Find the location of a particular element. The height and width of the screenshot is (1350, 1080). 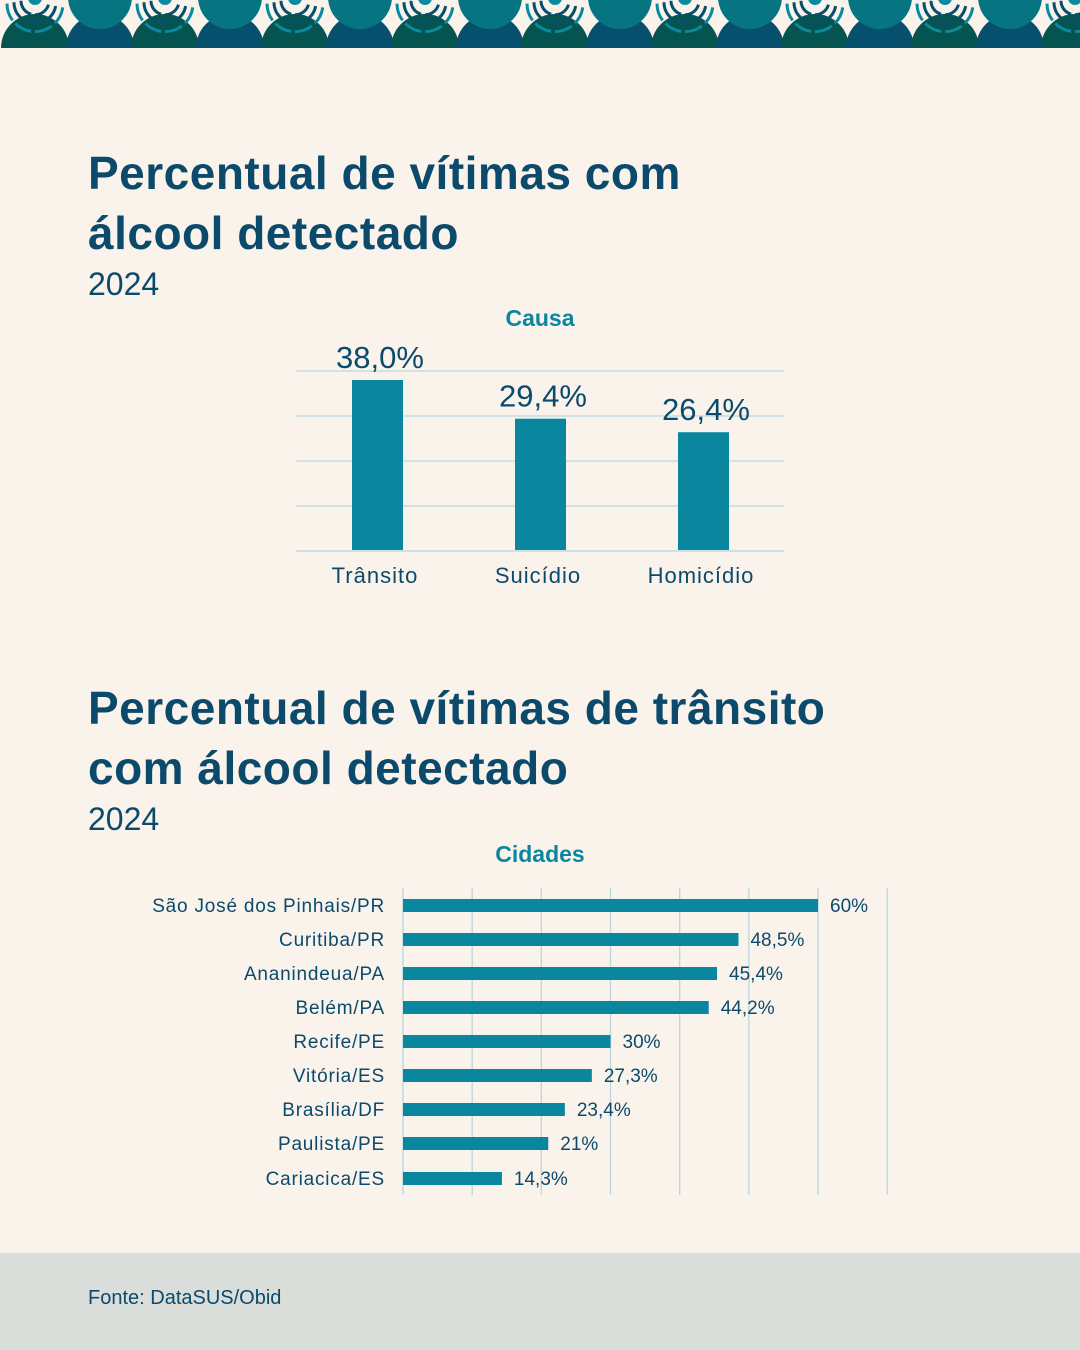

category-label: Brasília/DF is located at coordinates (333, 1110).